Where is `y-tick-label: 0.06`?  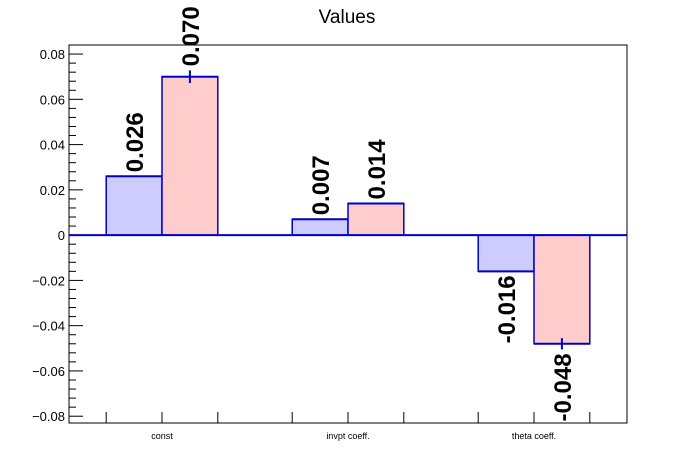 y-tick-label: 0.06 is located at coordinates (52, 99).